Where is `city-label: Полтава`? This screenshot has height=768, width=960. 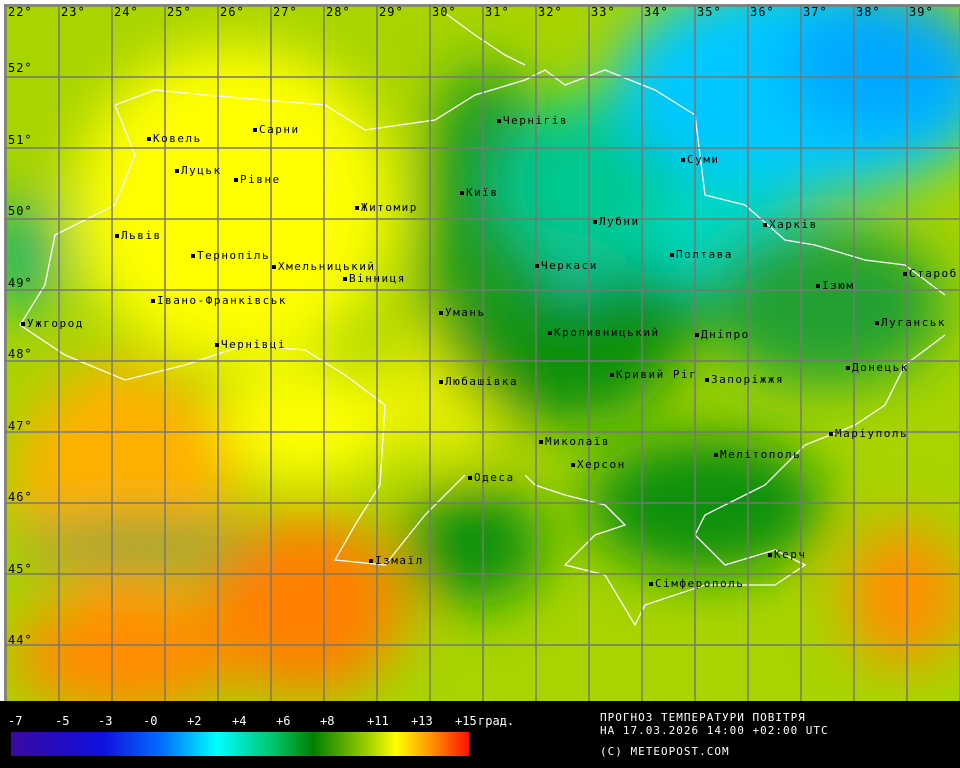
city-label: Полтава is located at coordinates (701, 255).